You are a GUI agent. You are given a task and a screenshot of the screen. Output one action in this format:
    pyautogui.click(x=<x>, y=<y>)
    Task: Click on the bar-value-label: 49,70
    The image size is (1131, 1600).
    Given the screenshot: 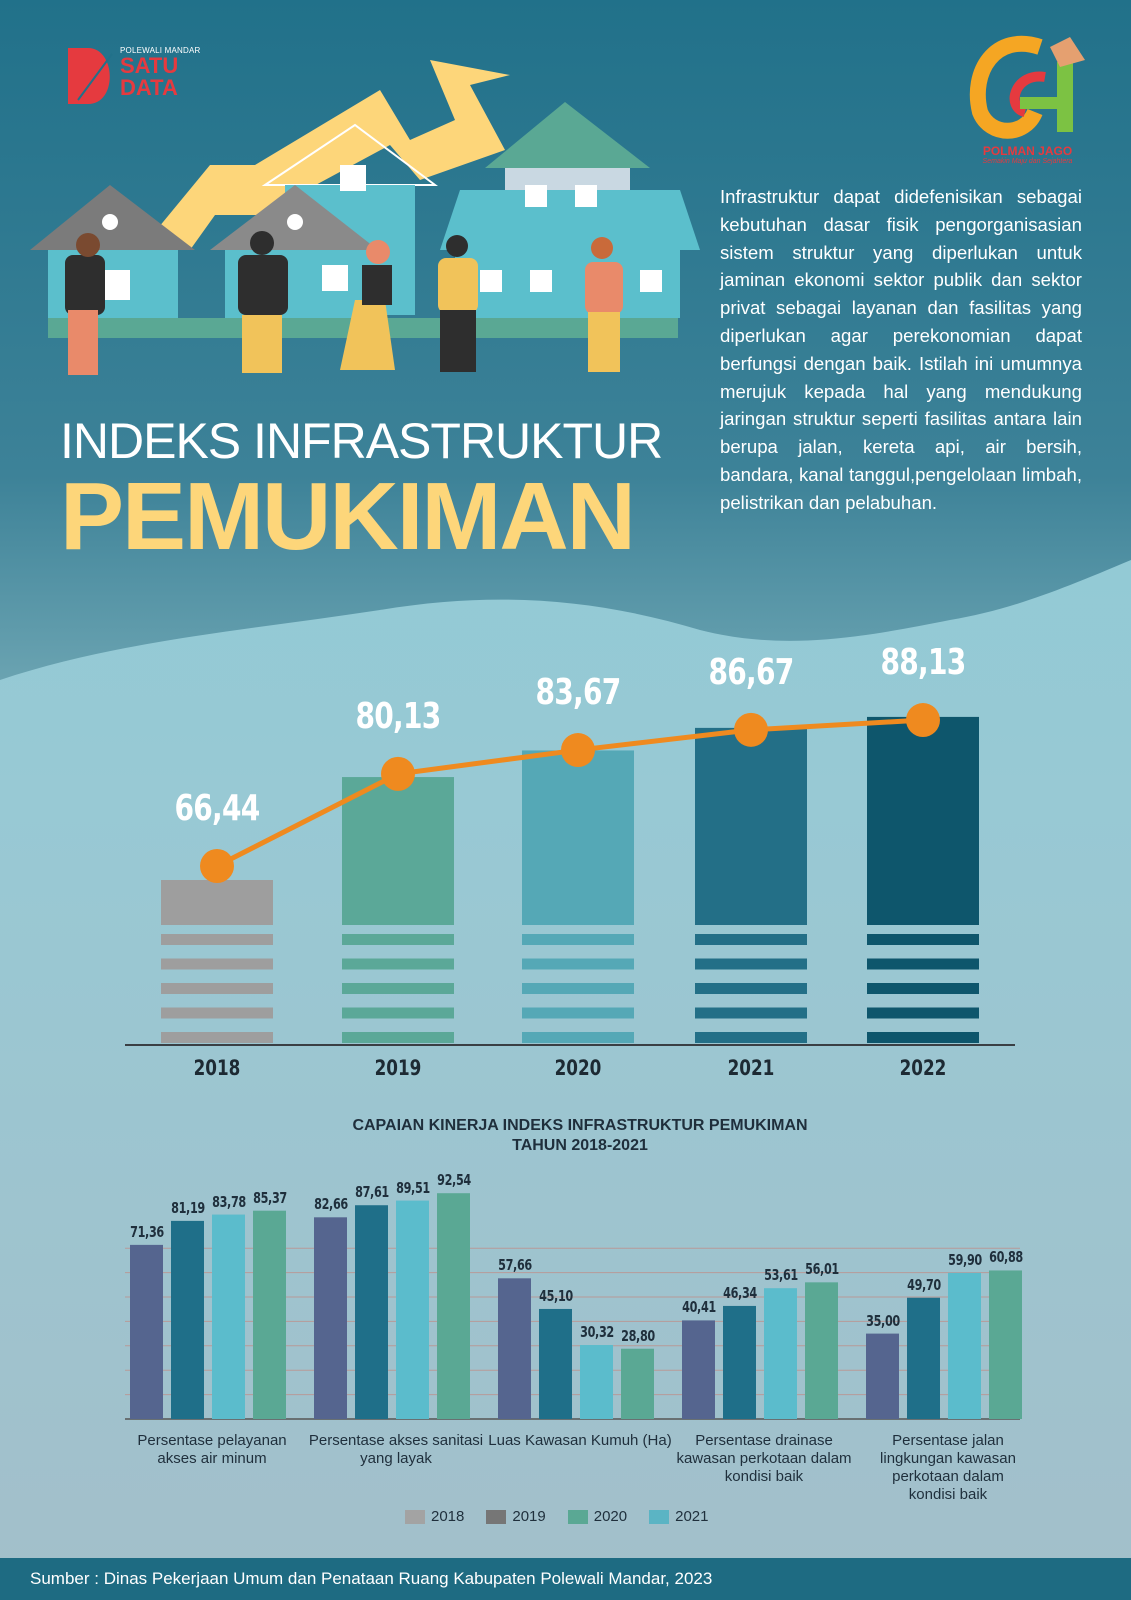 What is the action you would take?
    pyautogui.click(x=923, y=1284)
    